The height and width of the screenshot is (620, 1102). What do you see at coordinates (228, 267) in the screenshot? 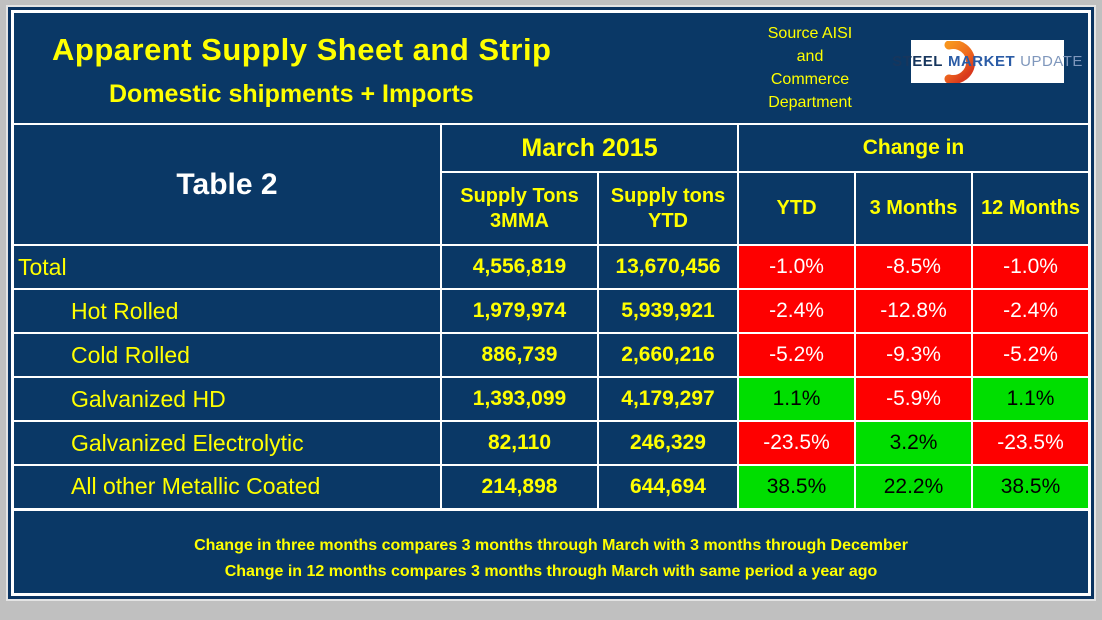
I see `row-label: Total` at bounding box center [228, 267].